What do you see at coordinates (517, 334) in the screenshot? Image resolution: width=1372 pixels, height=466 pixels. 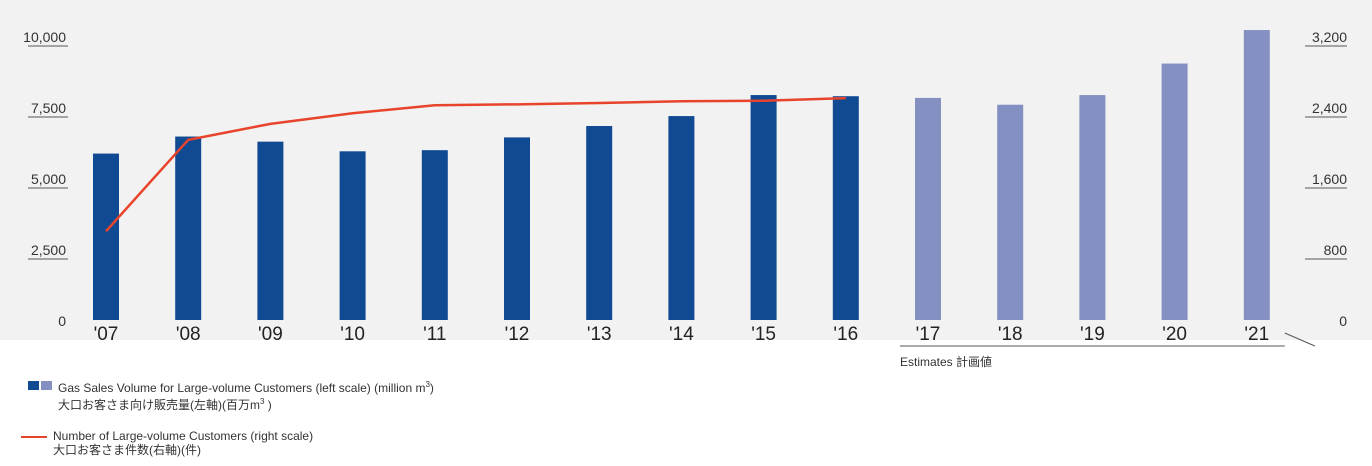 I see `category-label: '12` at bounding box center [517, 334].